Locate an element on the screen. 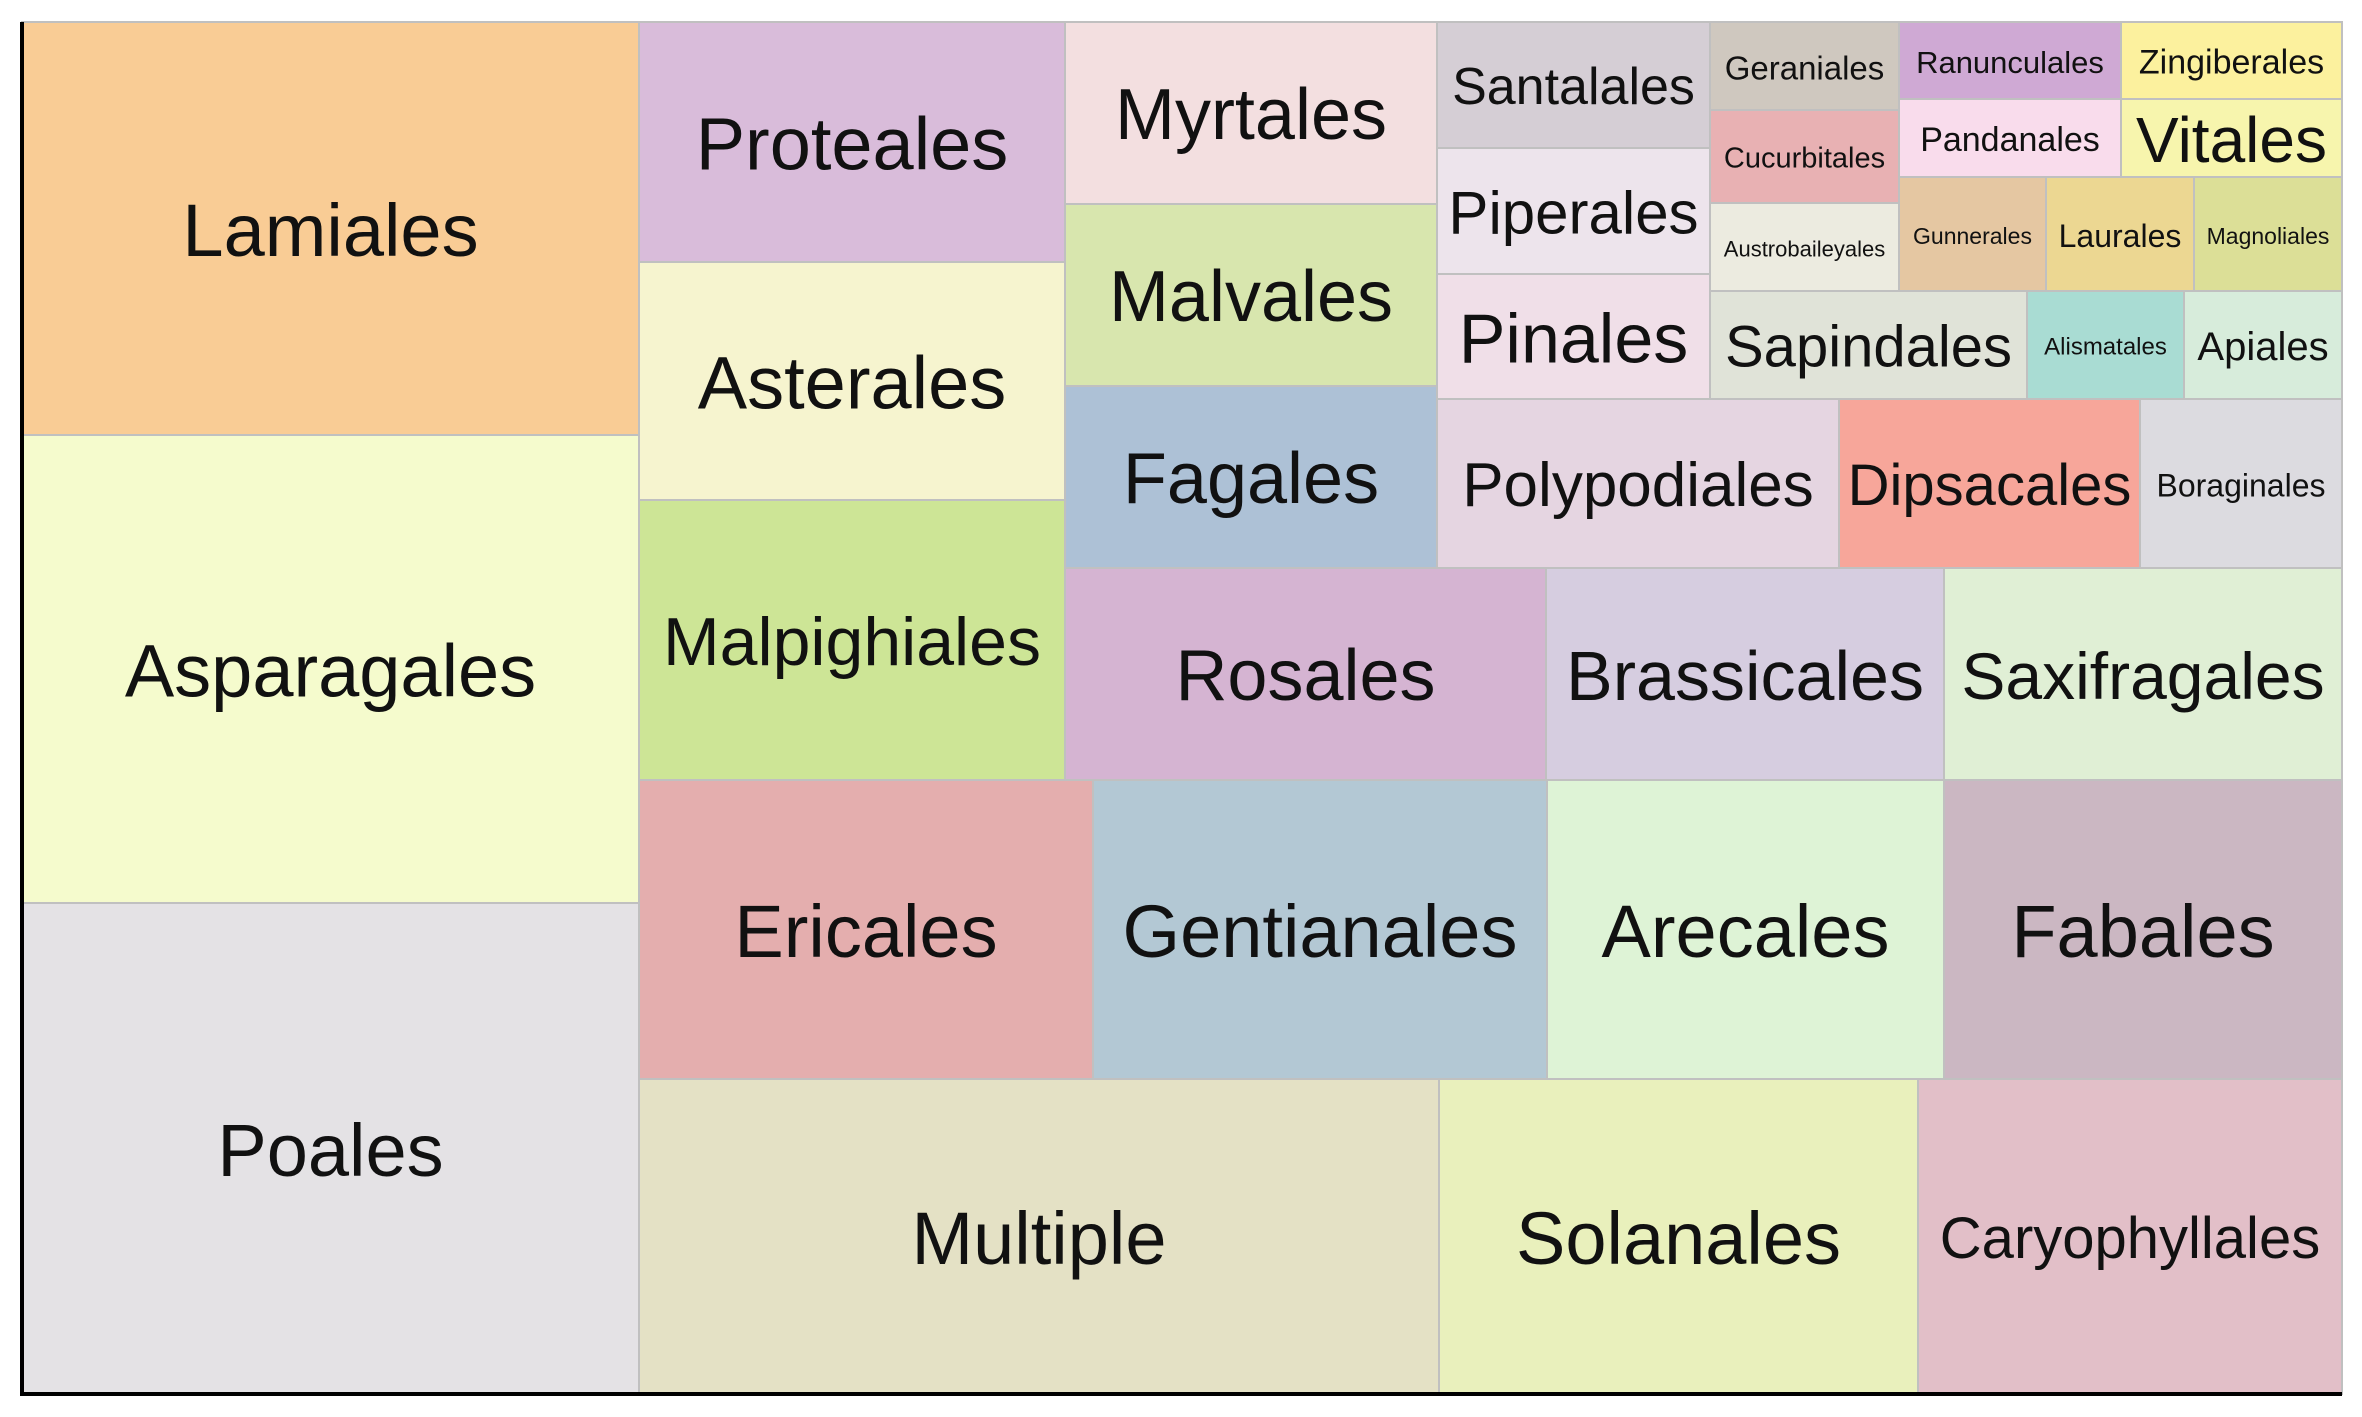  tile-lamiales is located at coordinates (330, 228).